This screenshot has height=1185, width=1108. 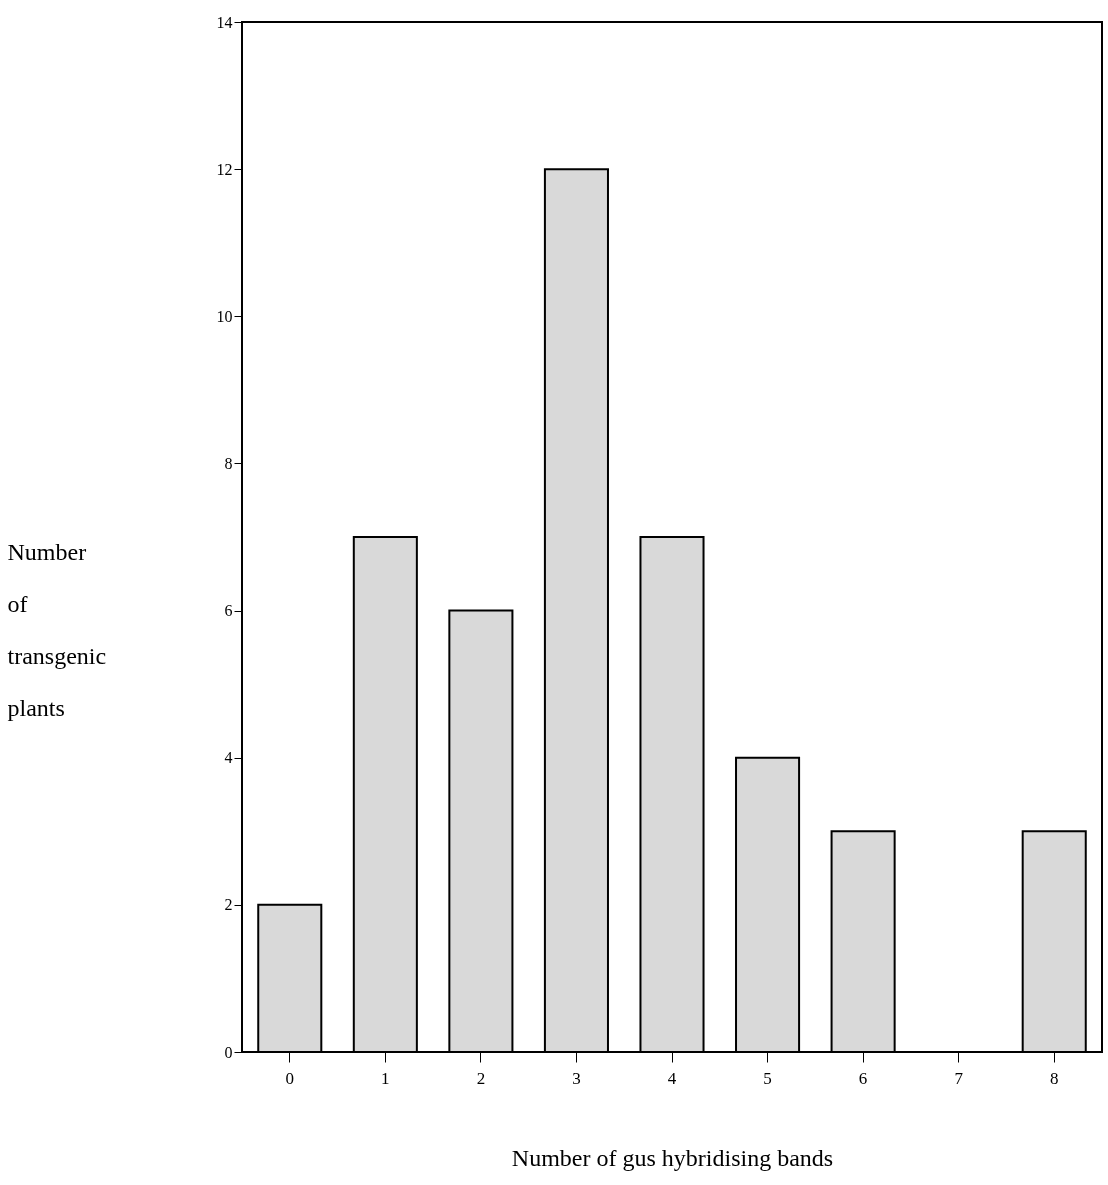 What do you see at coordinates (767, 1078) in the screenshot?
I see `x-tick-label: 5` at bounding box center [767, 1078].